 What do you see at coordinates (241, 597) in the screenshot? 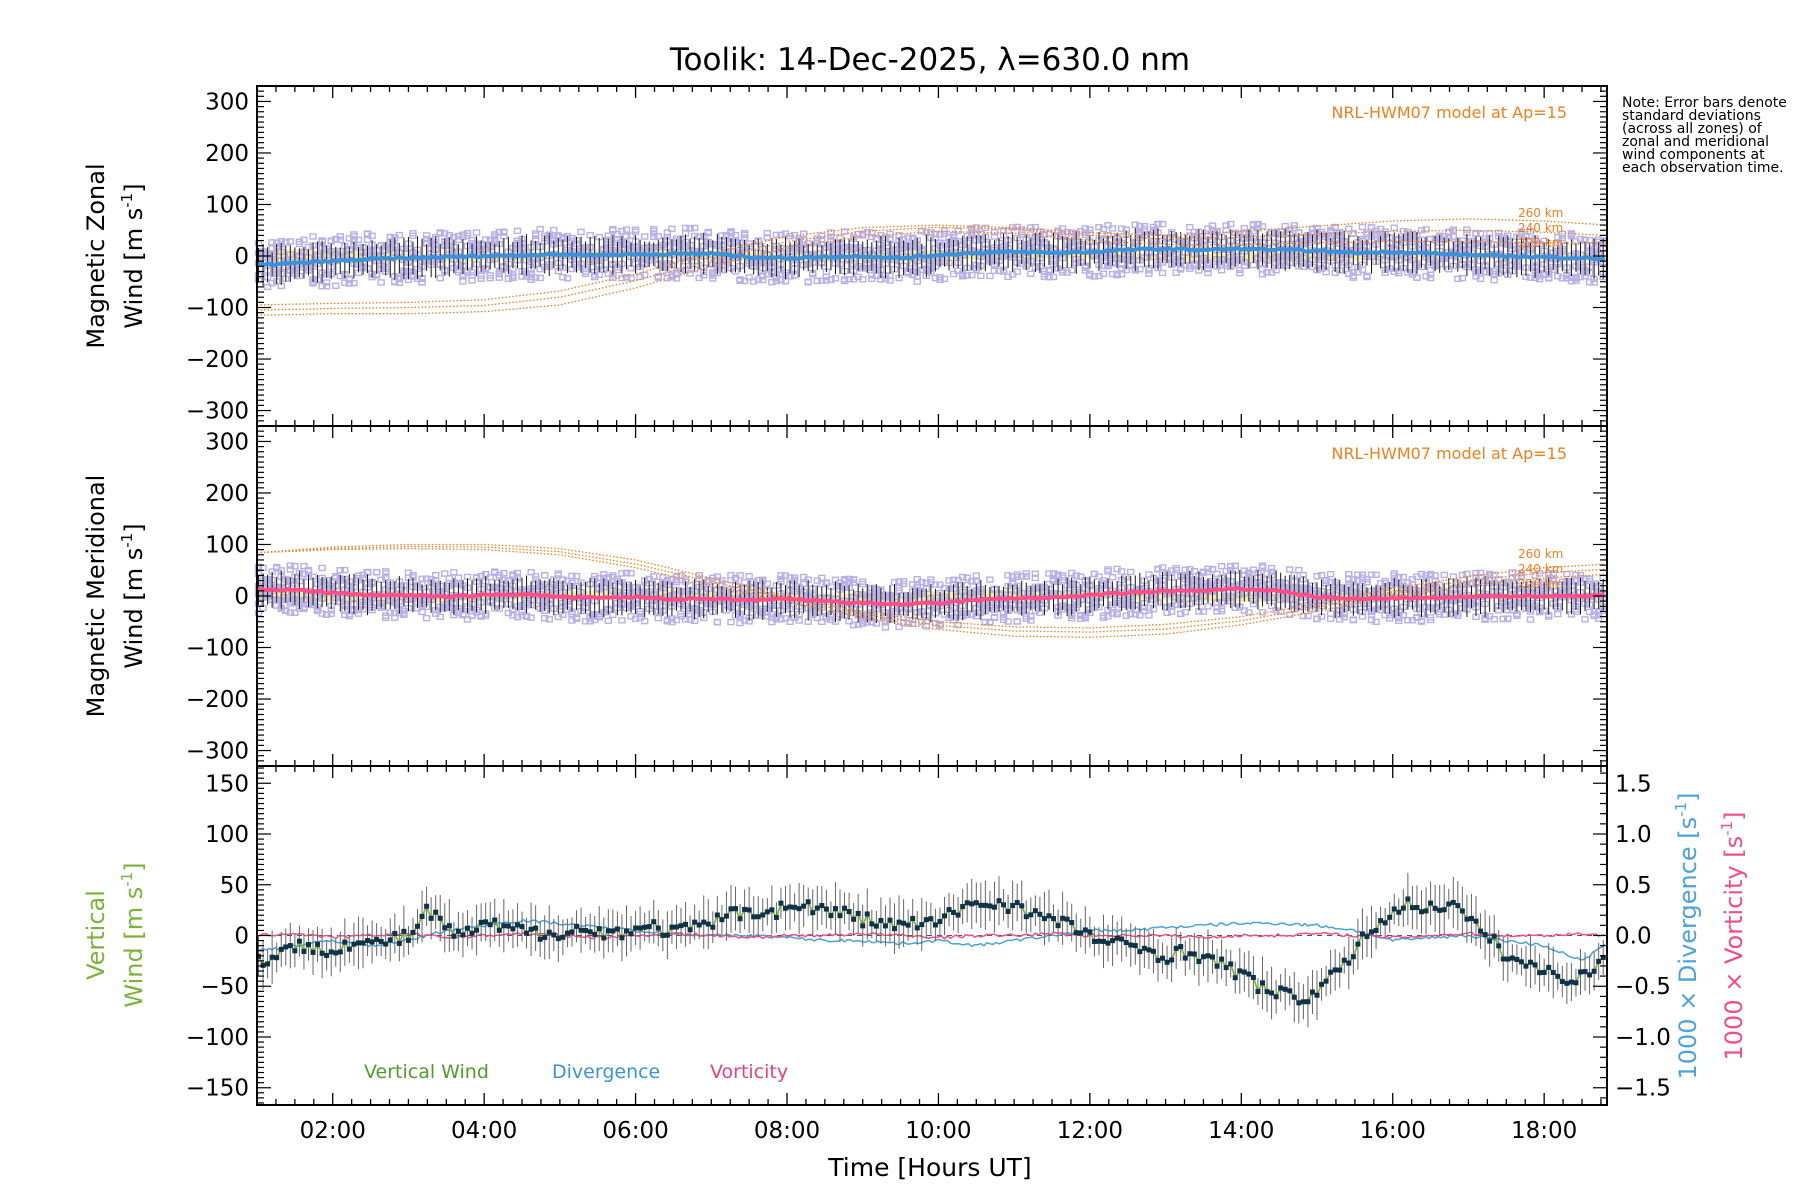
I see `meridional-y-tick-label: 0` at bounding box center [241, 597].